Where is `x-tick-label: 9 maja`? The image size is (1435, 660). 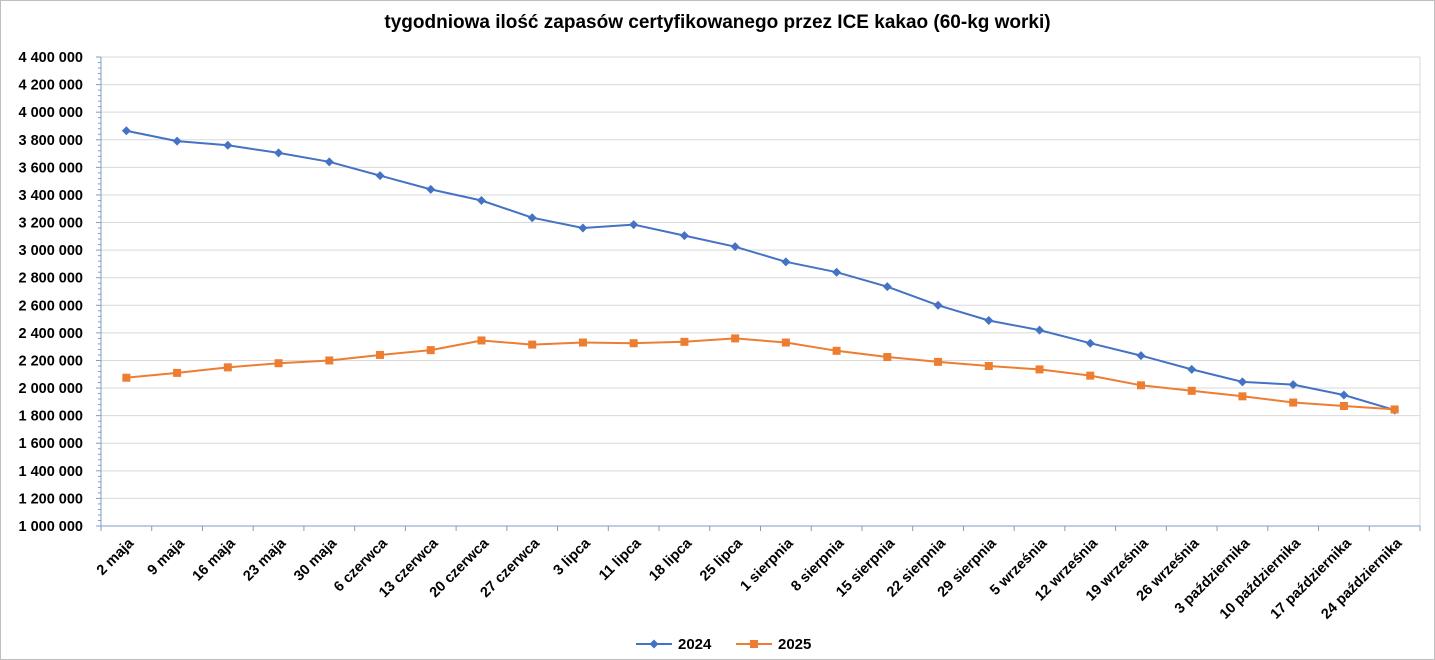
x-tick-label: 9 maja is located at coordinates (167, 557).